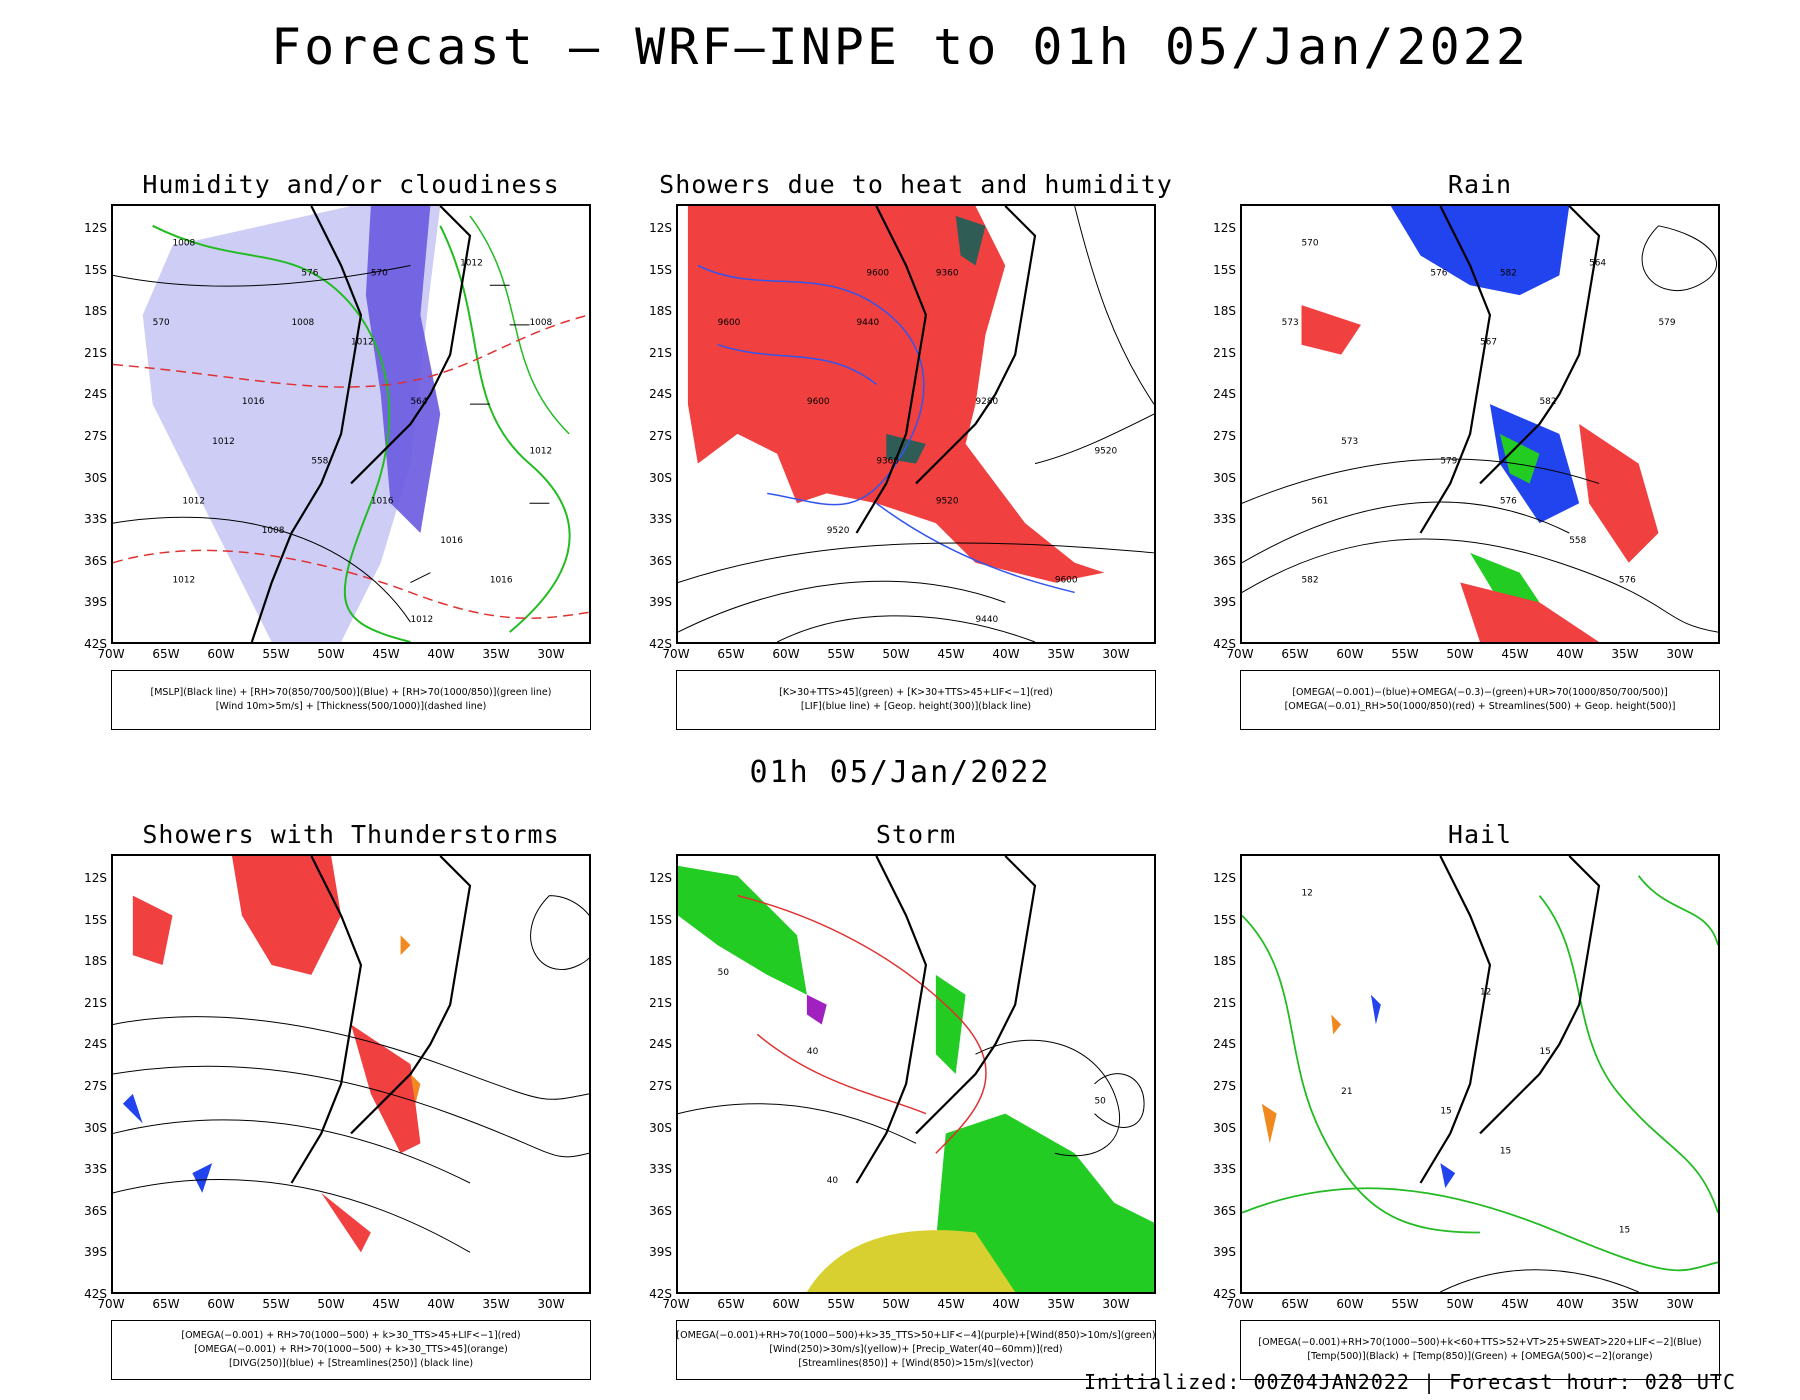 This screenshot has width=1800, height=1400. What do you see at coordinates (900, 47) in the screenshot?
I see `main-title: Forecast — WRF—INPE to 01h 05/Jan/2022` at bounding box center [900, 47].